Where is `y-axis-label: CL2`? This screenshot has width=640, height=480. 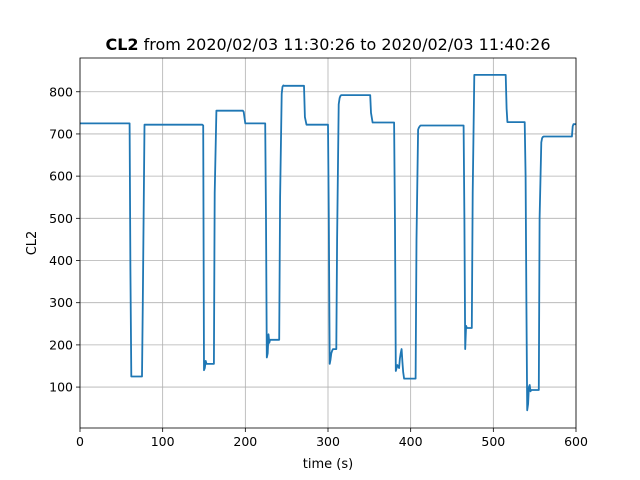
y-axis-label: CL2 is located at coordinates (32, 243).